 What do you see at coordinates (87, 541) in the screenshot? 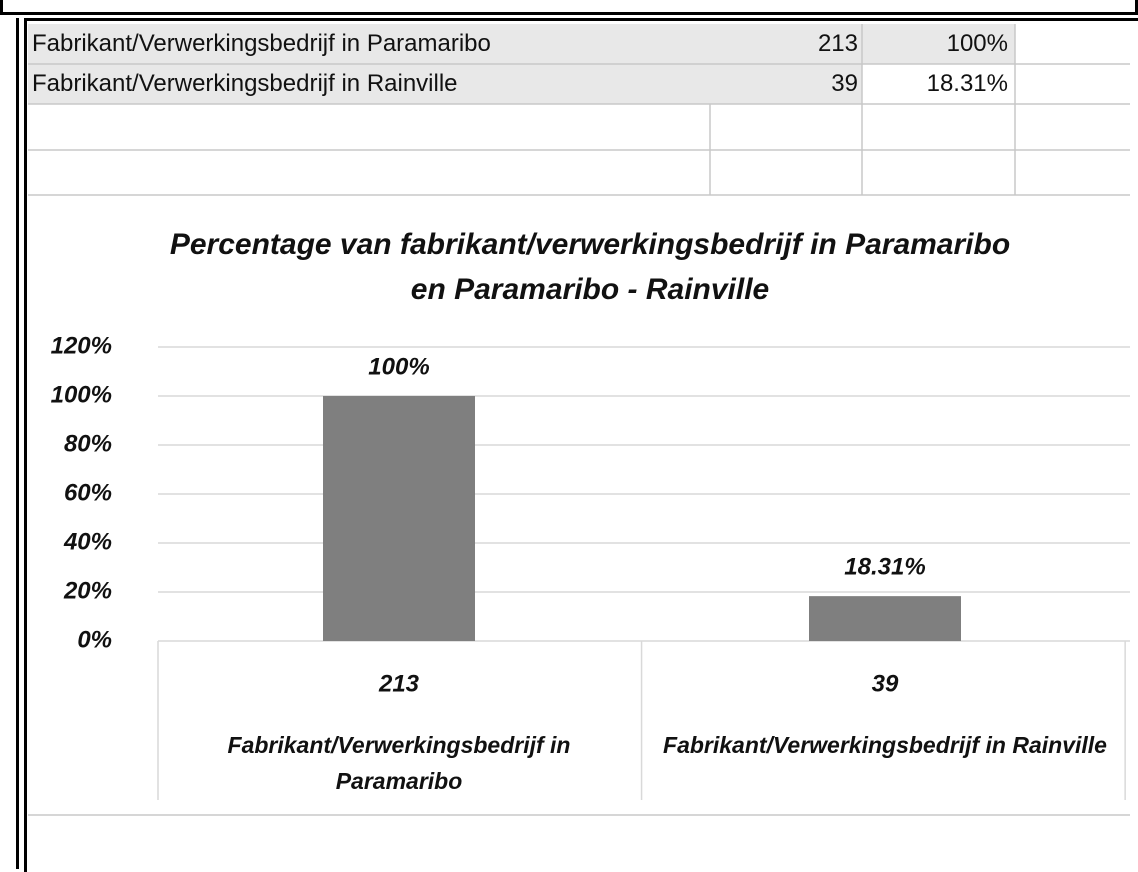
I see `y-tick-label: 40%` at bounding box center [87, 541].